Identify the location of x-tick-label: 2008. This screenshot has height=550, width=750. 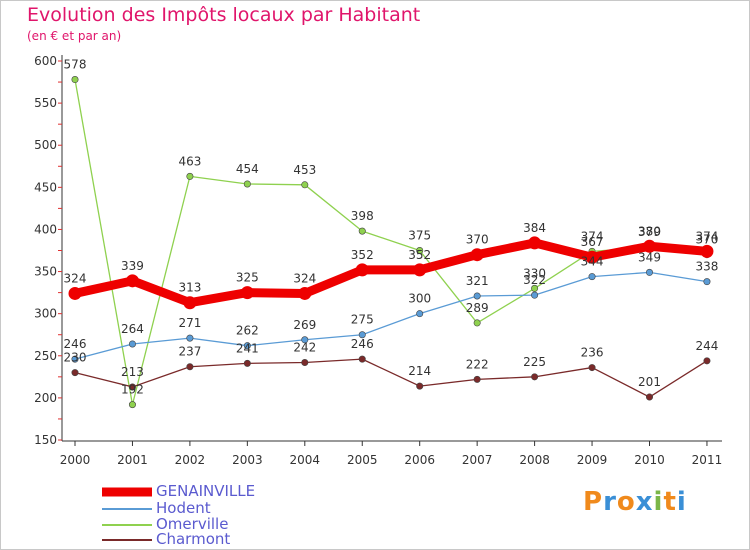
(534, 460).